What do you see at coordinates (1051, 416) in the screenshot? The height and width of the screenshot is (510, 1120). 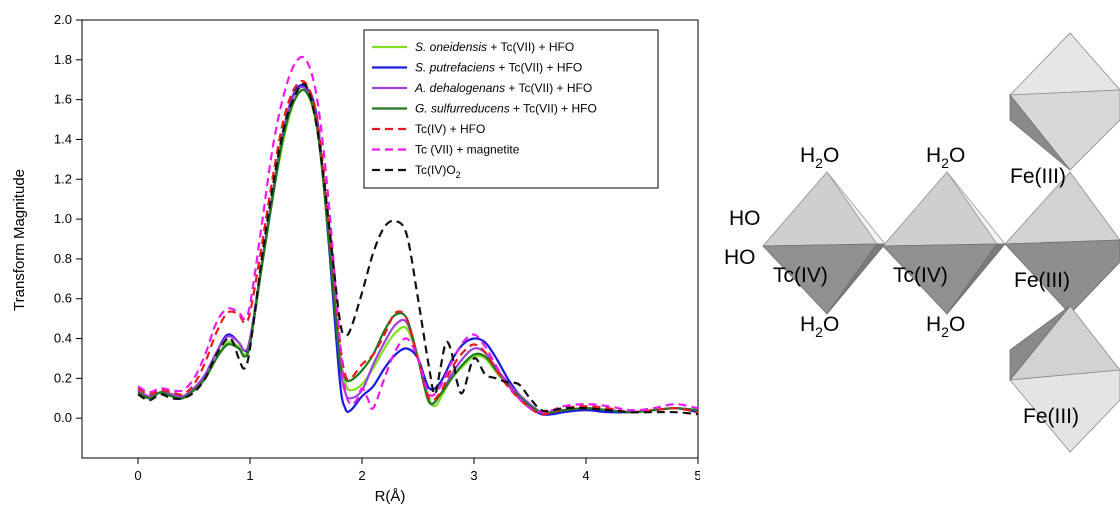 I see `fe-label-bottom: Fe(III)` at bounding box center [1051, 416].